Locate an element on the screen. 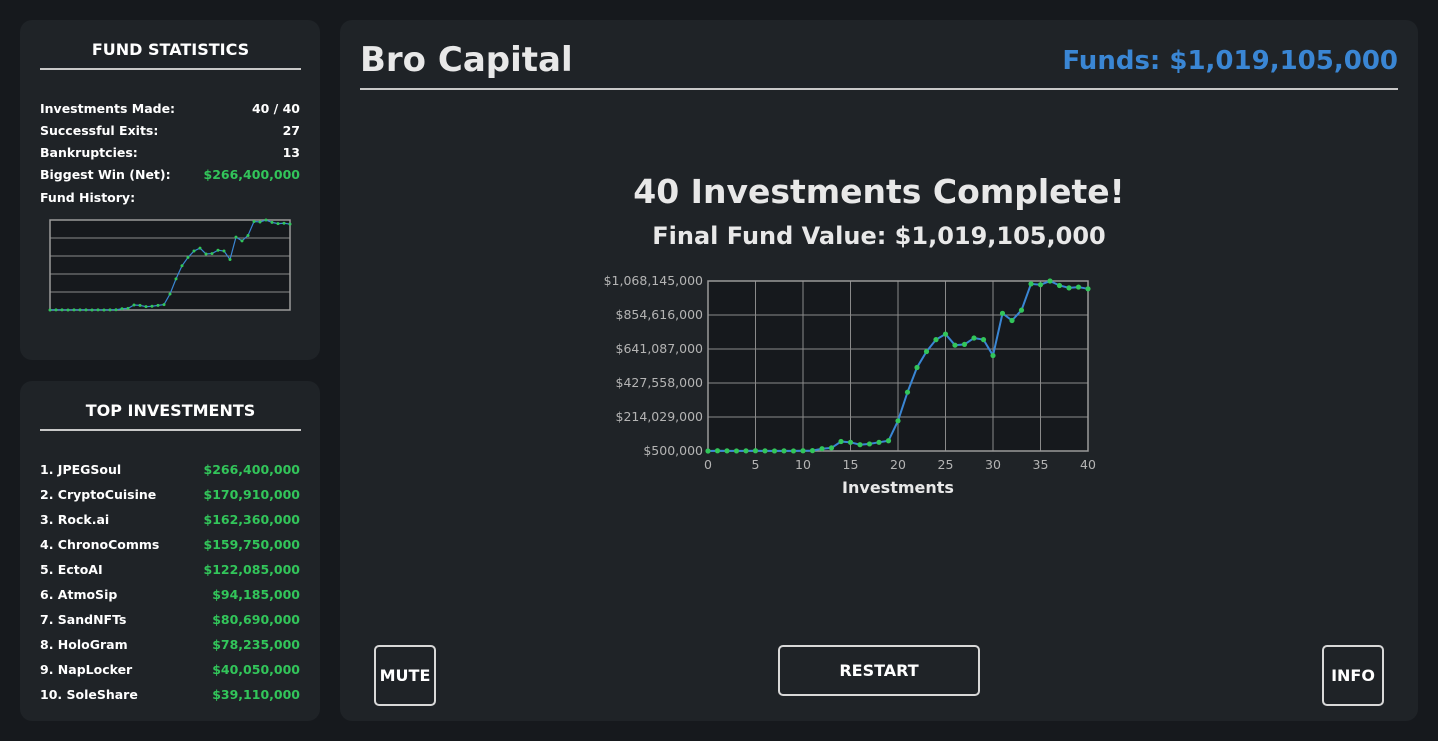 This screenshot has height=741, width=1438. top-investments-title: TOP INVESTMENTS is located at coordinates (170, 416).